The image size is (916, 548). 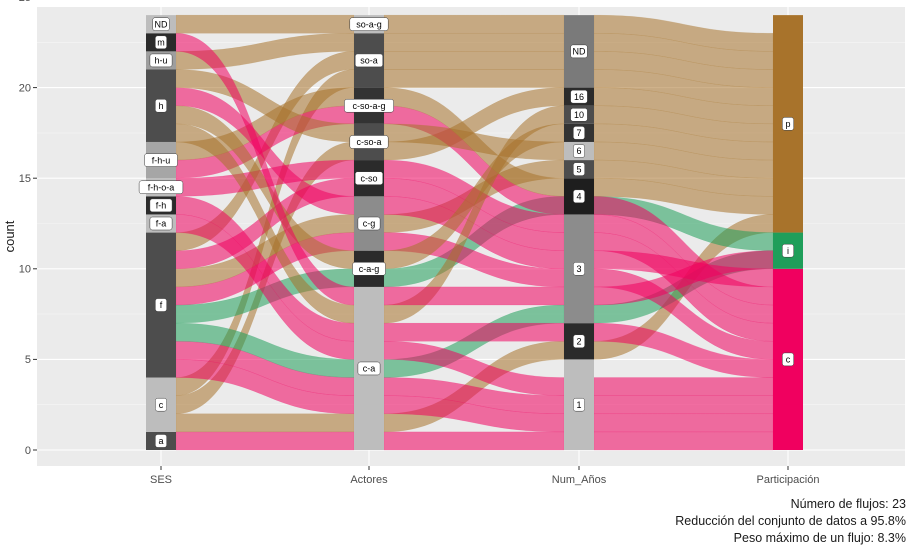 I want to click on stratum-label-c-g: c-g, so click(x=369, y=224).